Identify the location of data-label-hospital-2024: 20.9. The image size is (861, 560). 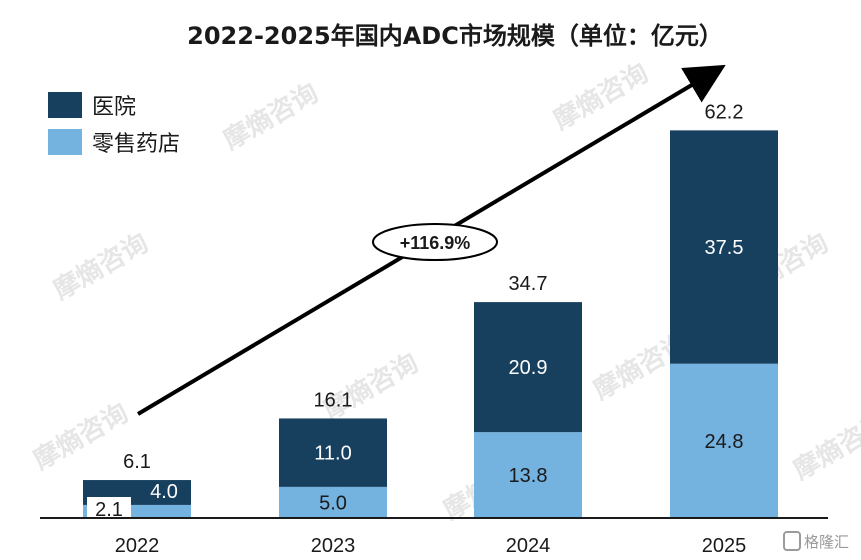
(528, 368).